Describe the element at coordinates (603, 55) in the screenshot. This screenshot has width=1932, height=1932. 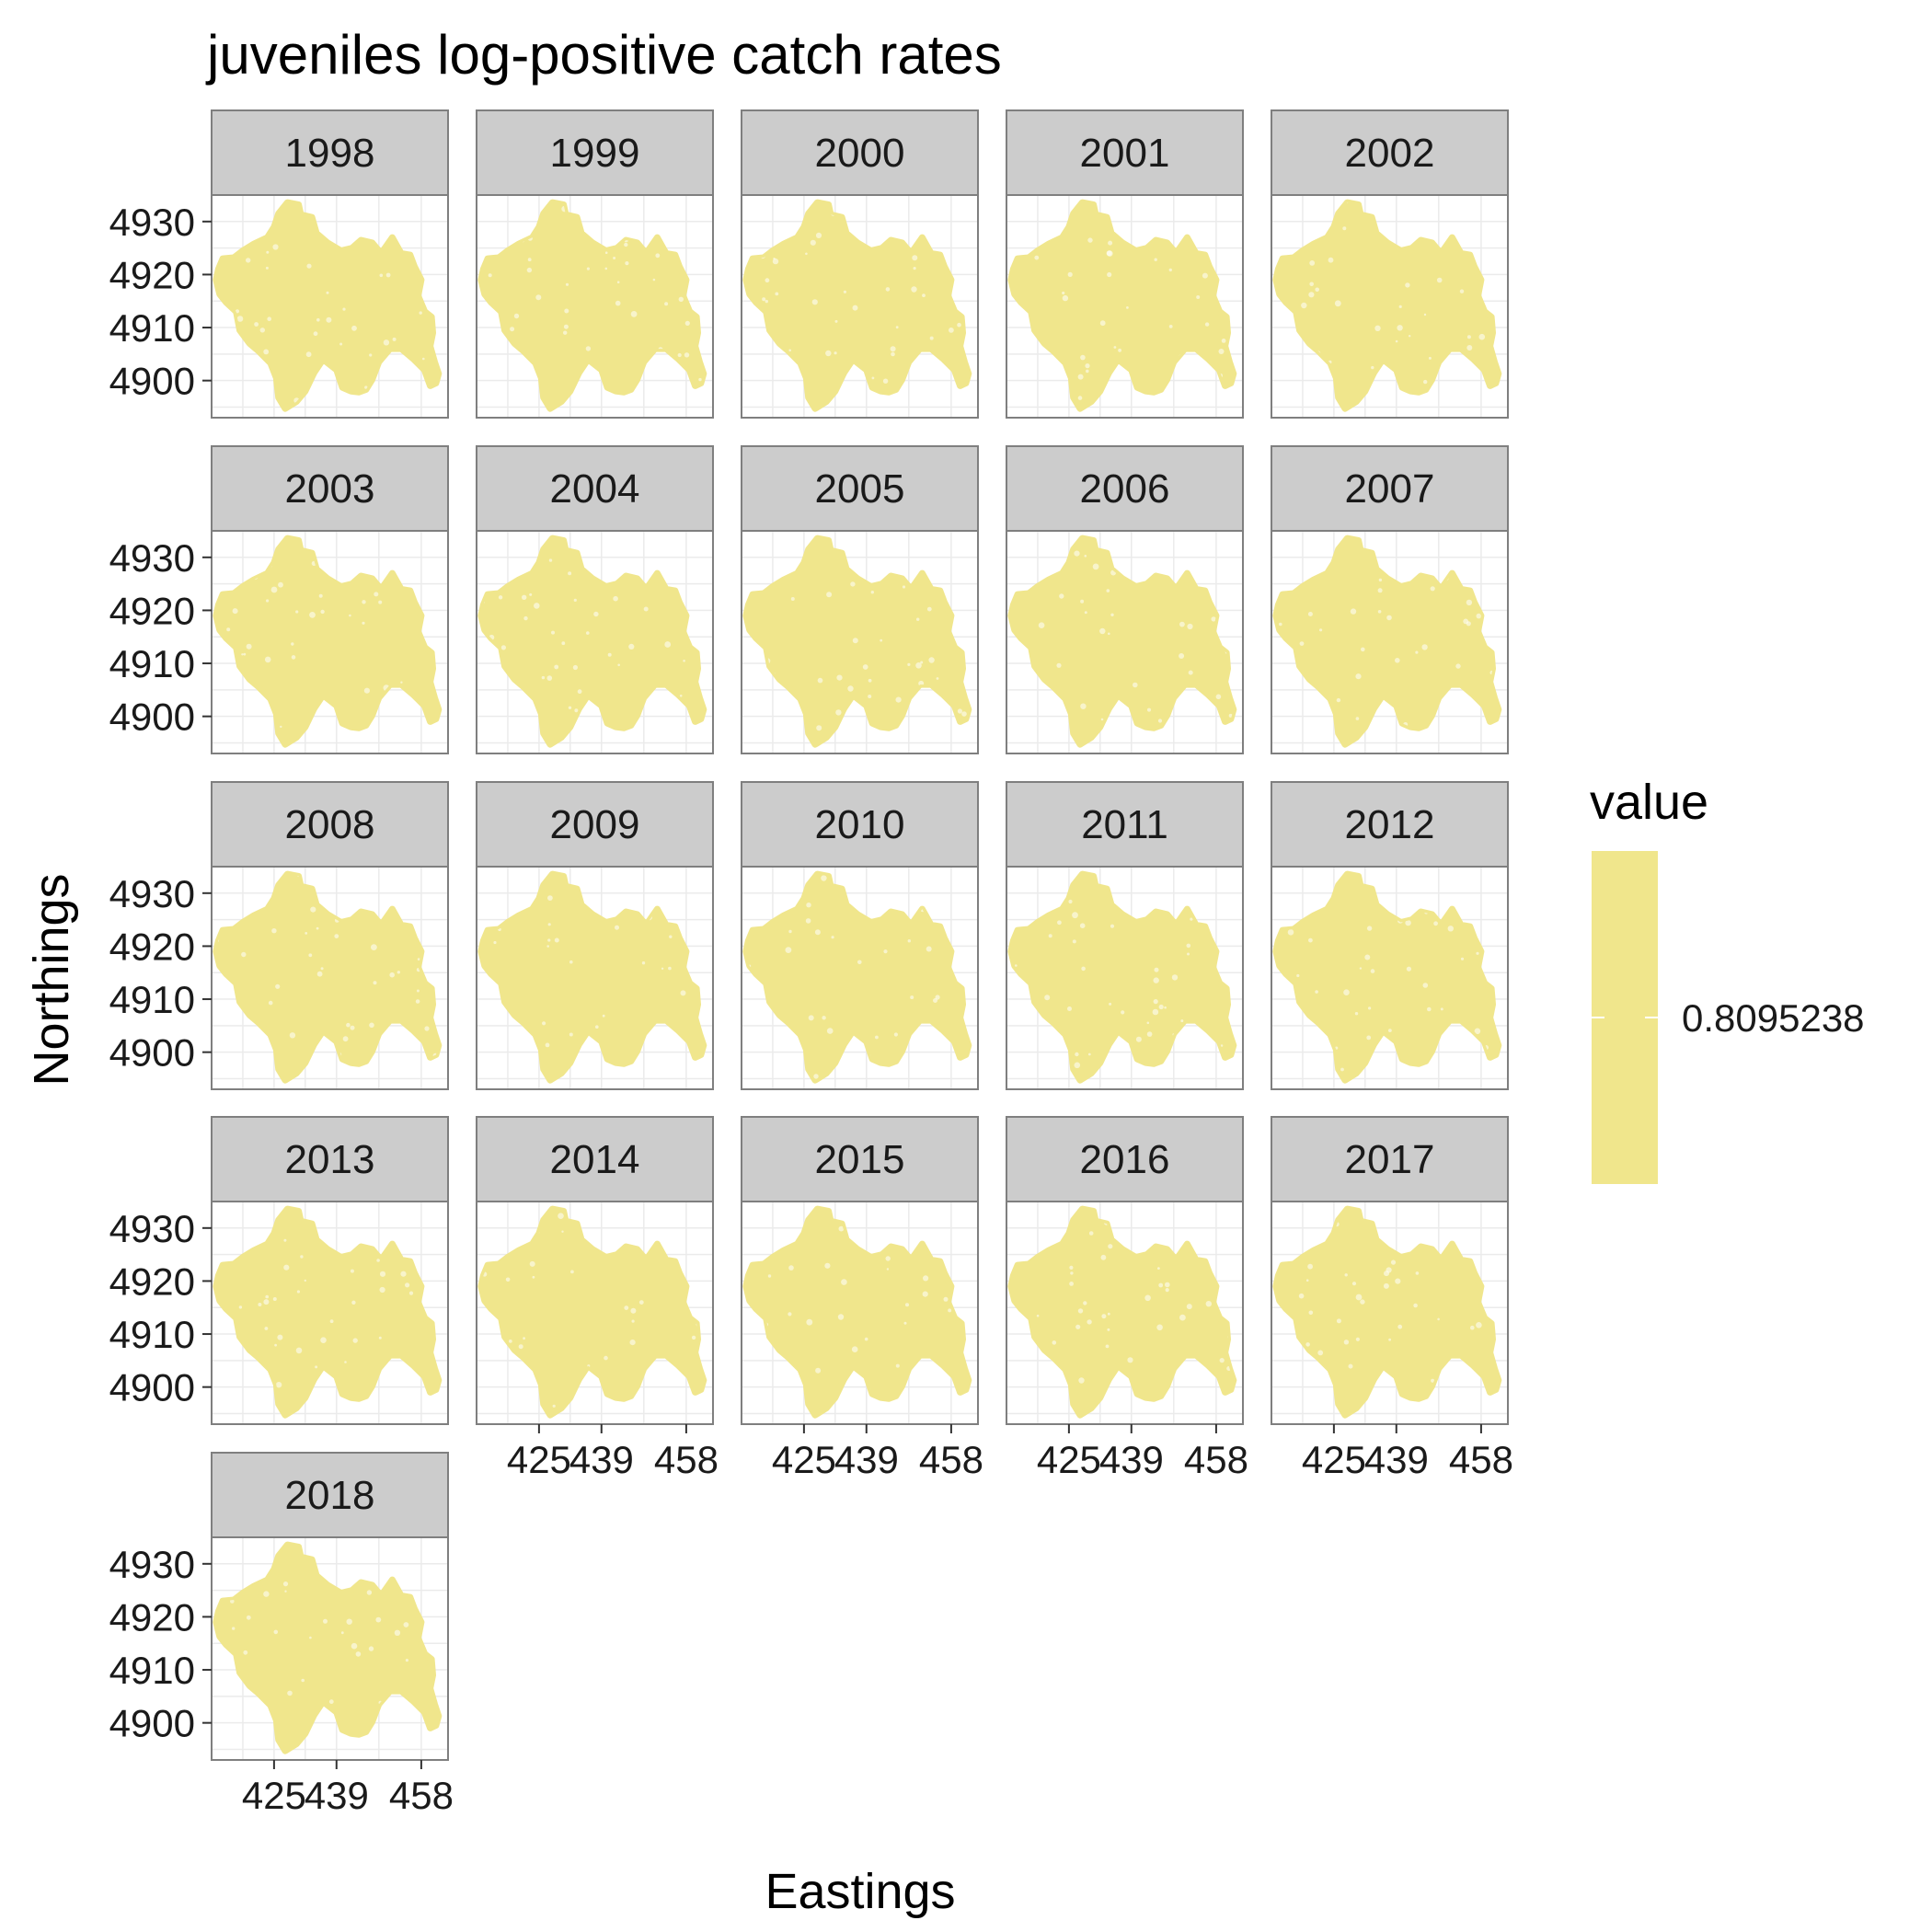
I see `chart-title: juveniles log-positive catch rates` at that location.